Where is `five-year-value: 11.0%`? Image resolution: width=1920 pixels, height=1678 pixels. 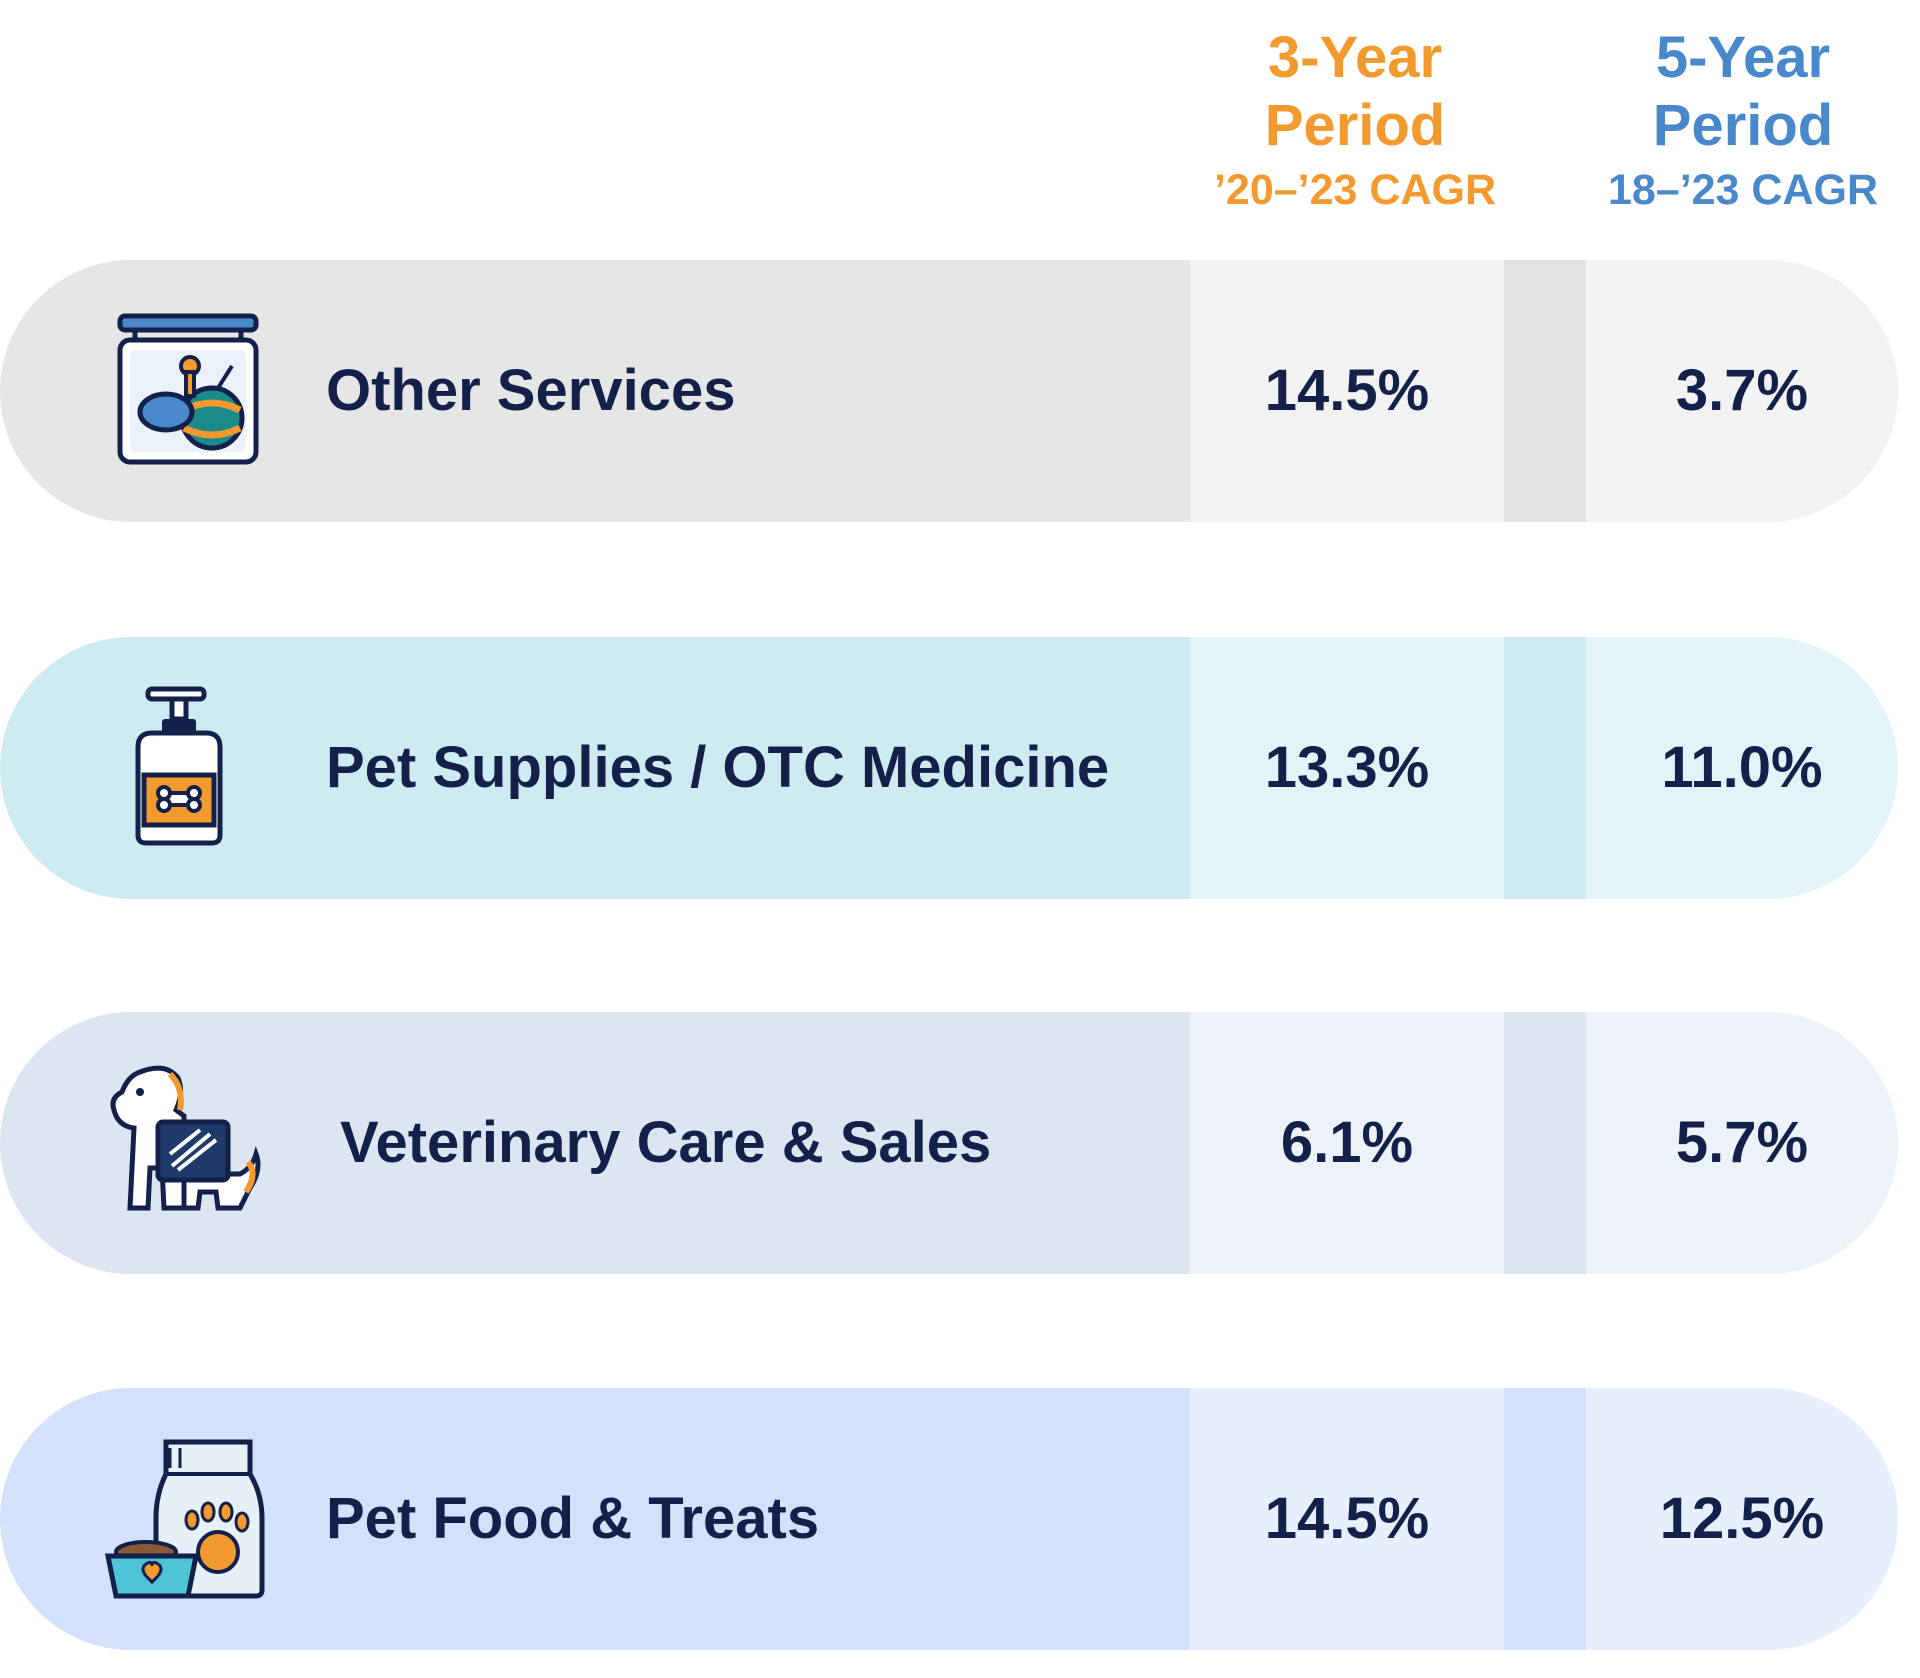 five-year-value: 11.0% is located at coordinates (1742, 767).